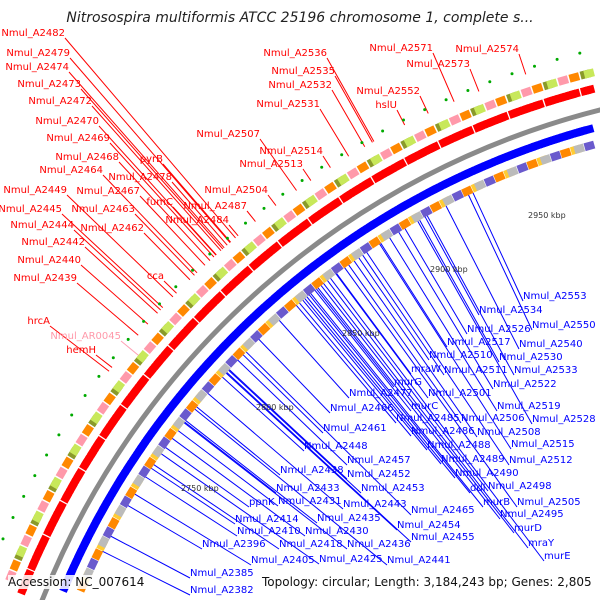 The height and width of the screenshot is (600, 600). What do you see at coordinates (564, 419) in the screenshot?
I see `gene-label: Nmul_A2528` at bounding box center [564, 419].